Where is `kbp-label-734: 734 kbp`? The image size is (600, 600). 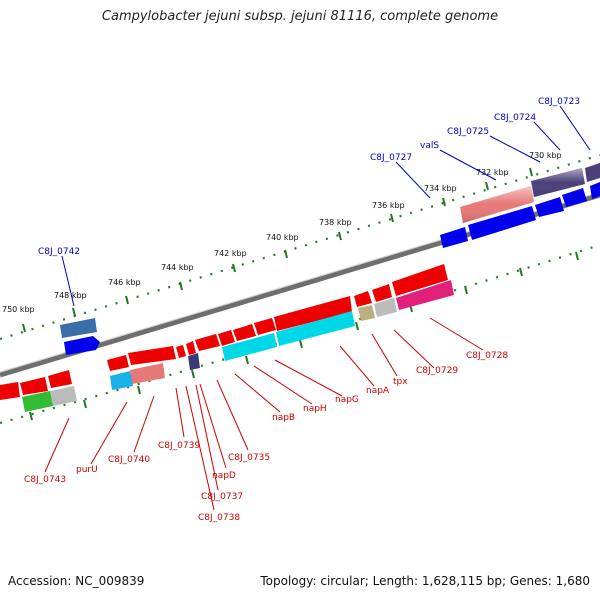
kbp-label-734: 734 kbp is located at coordinates (440, 188).